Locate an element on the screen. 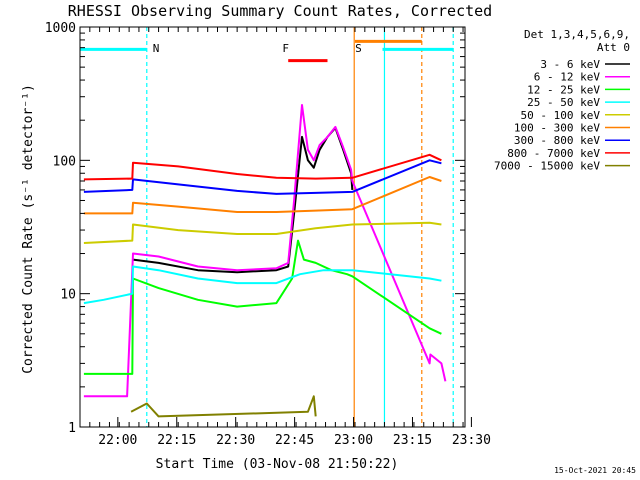 Image resolution: width=640 pixels, height=480 pixels. annotation-f: F is located at coordinates (285, 48).